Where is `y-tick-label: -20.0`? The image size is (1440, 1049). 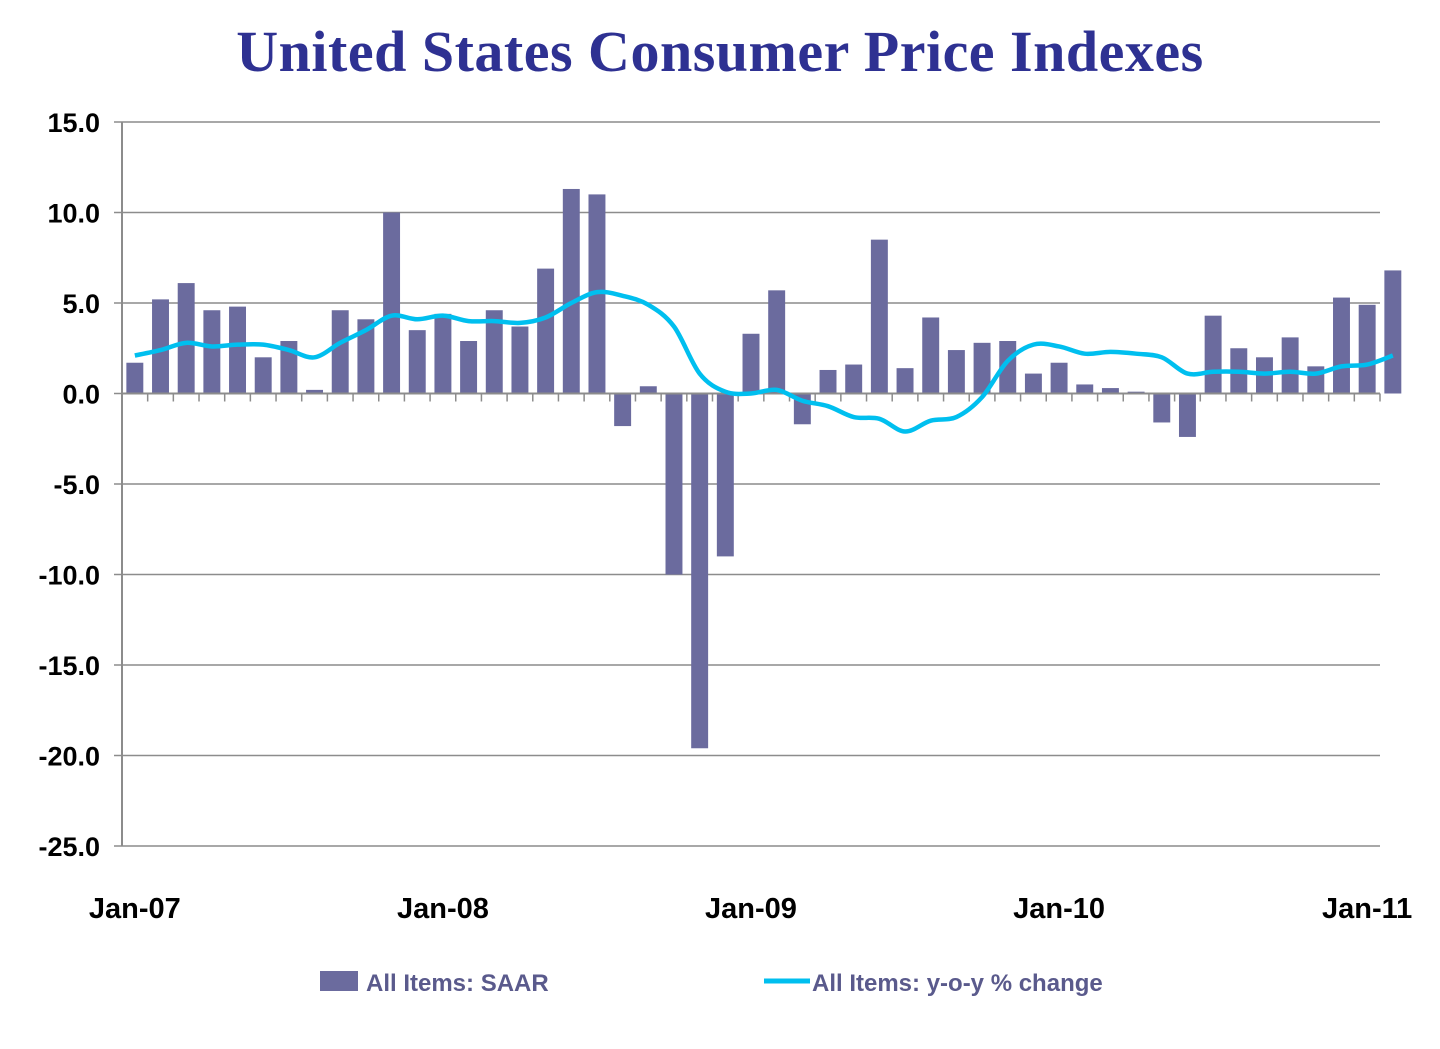
y-tick-label: -20.0 is located at coordinates (69, 757).